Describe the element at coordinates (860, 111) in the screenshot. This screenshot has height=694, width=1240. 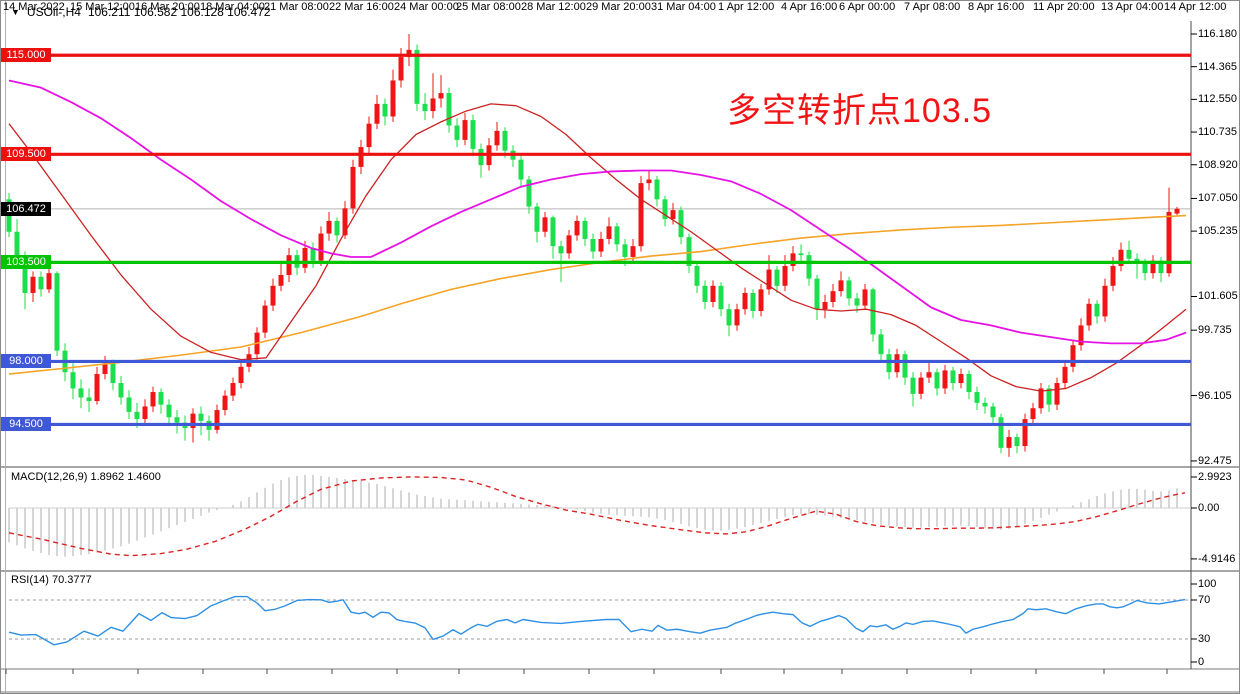
I see `pivot-annotation-text: 多空转折点103.5` at that location.